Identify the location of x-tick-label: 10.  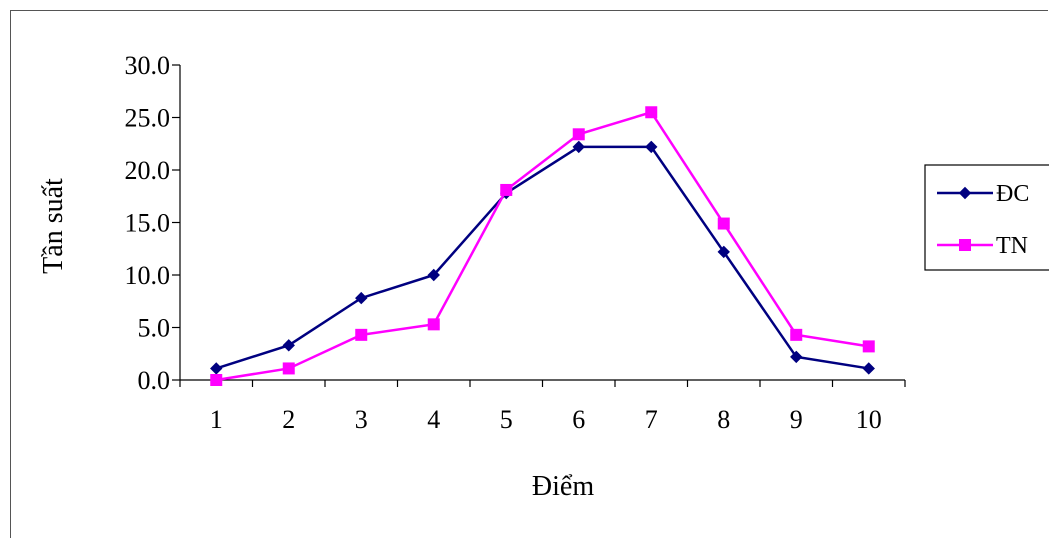
(869, 419).